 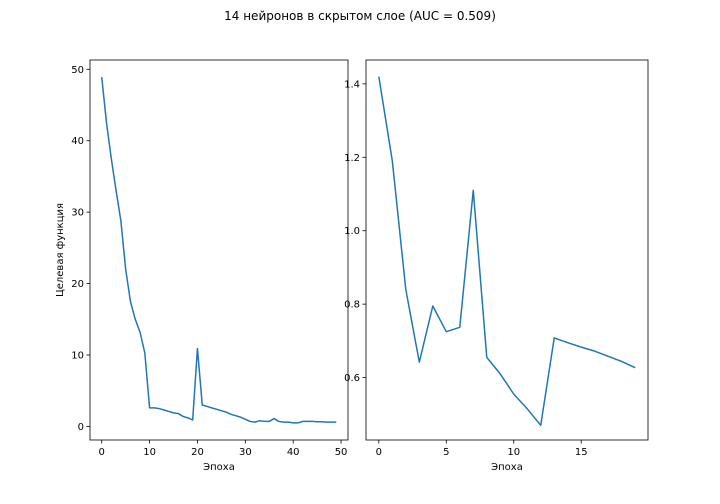 What do you see at coordinates (77, 70) in the screenshot?
I see `y-tick-label: 50` at bounding box center [77, 70].